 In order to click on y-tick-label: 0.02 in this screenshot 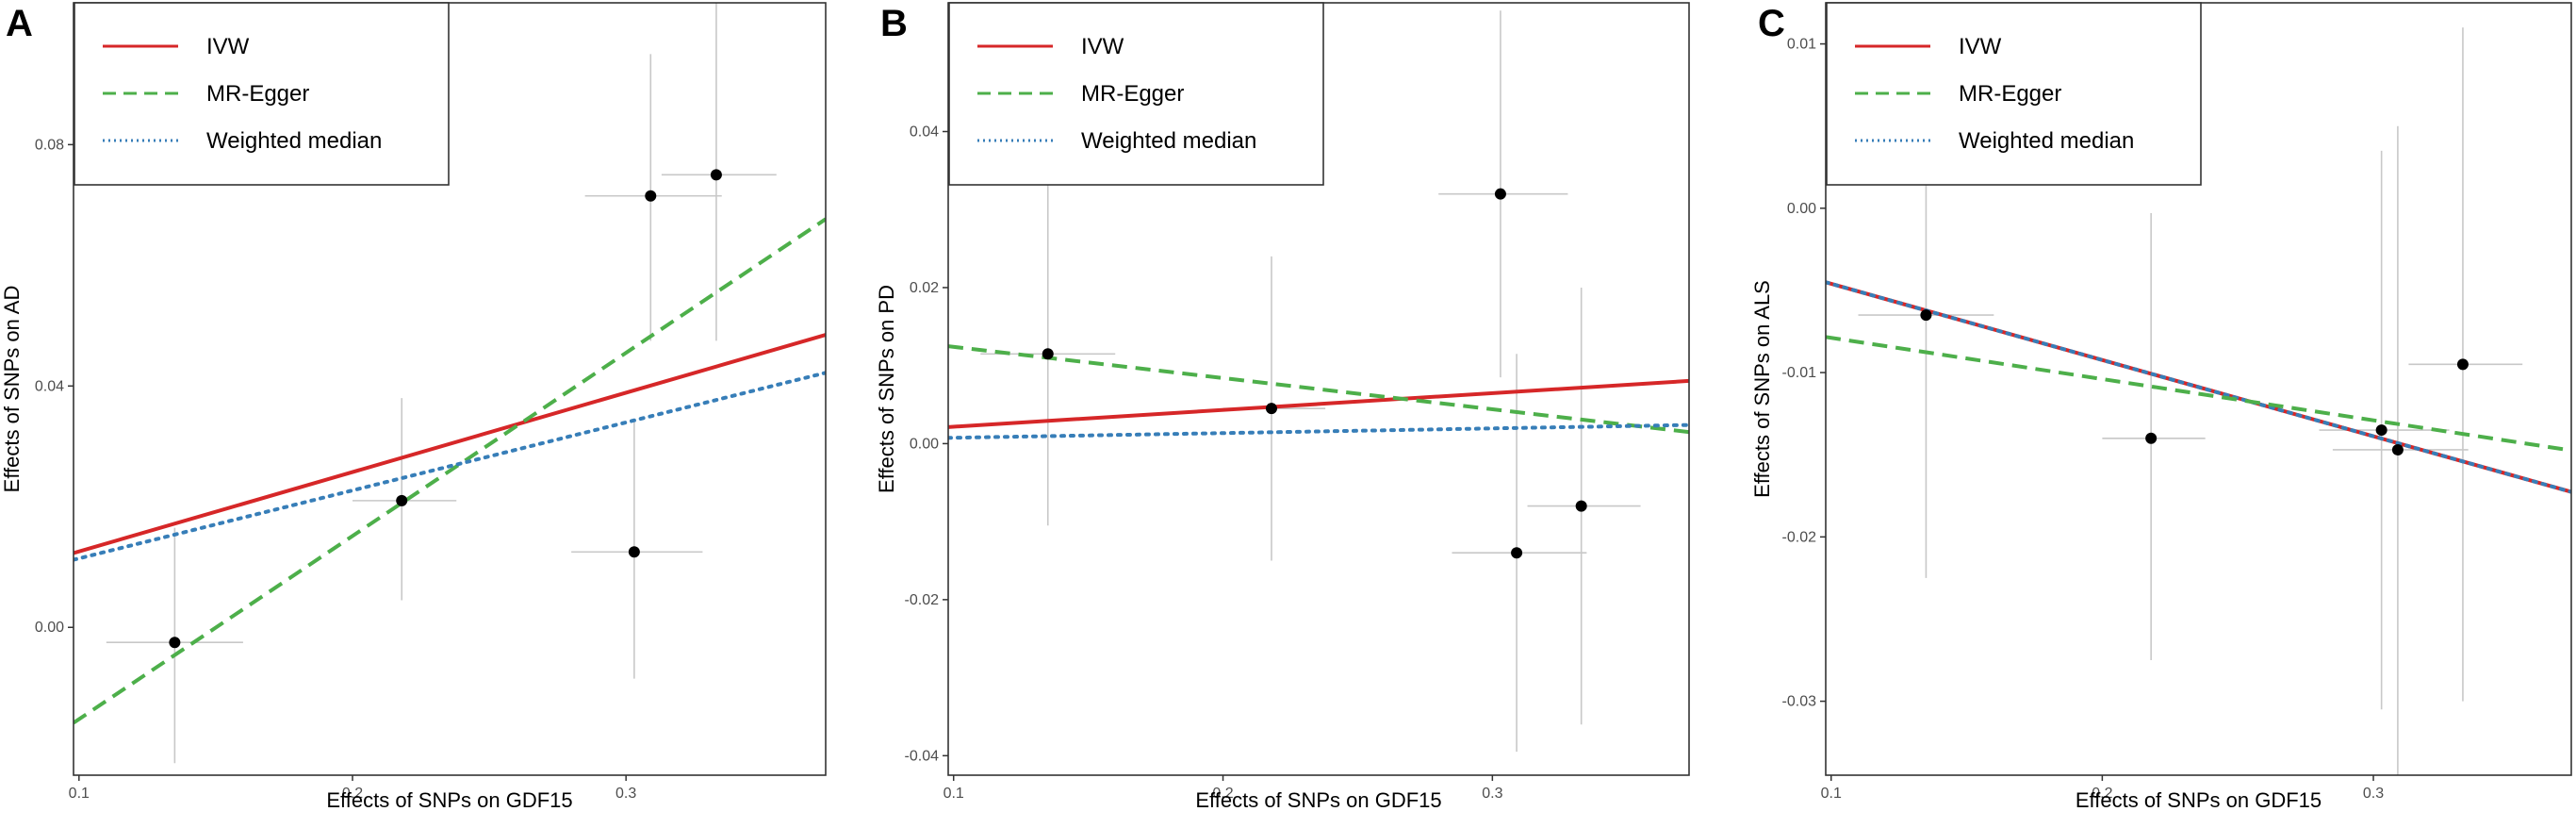, I will do `click(924, 288)`.